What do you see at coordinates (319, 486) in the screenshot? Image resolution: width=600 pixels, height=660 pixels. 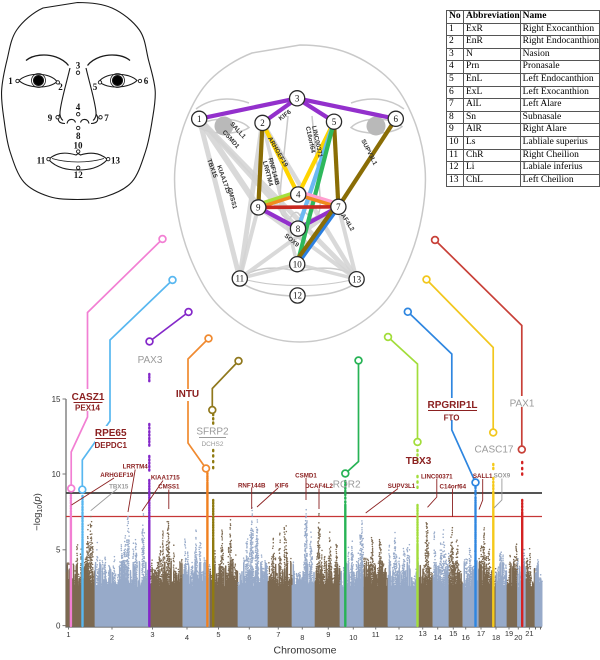 I see `svg-text: DCAF4L2` at bounding box center [319, 486].